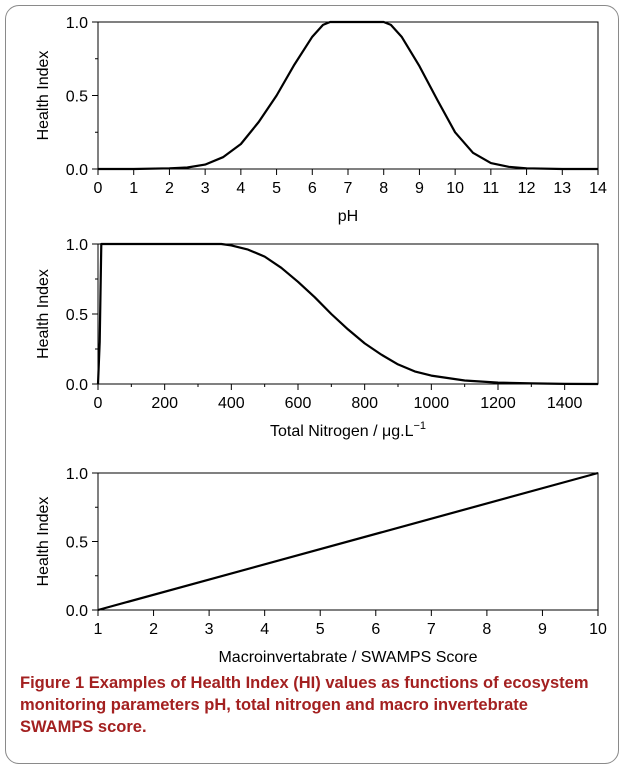 This screenshot has width=625, height=769. I want to click on caption-label: Figure 1, so click(52, 683).